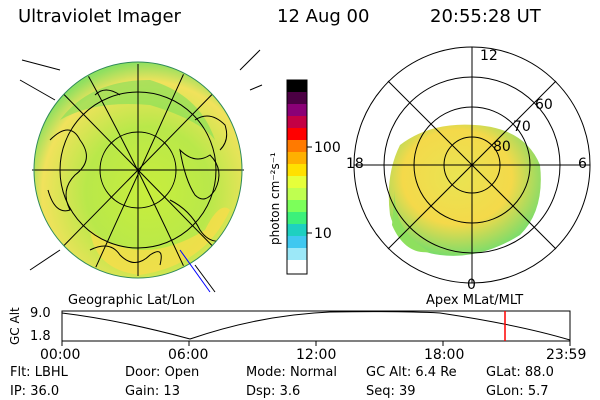 Image resolution: width=600 pixels, height=400 pixels. What do you see at coordinates (411, 372) in the screenshot?
I see `status-gc-alt: GC Alt: 6.4 Re` at bounding box center [411, 372].